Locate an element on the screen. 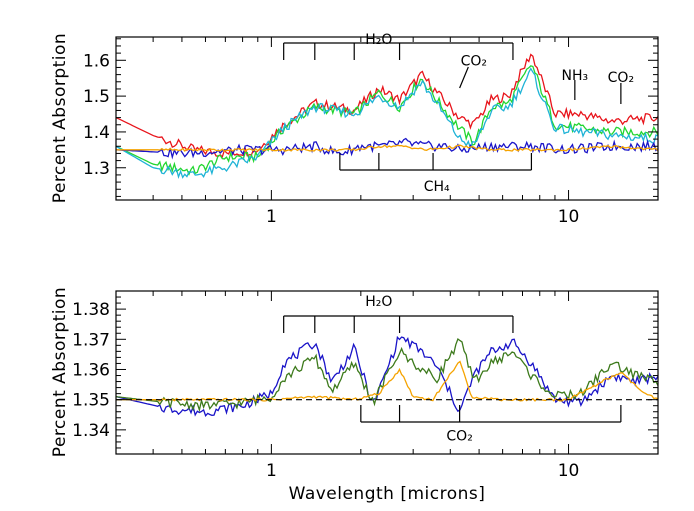 The image size is (694, 511). bottom-series-orange is located at coordinates (387, 381).